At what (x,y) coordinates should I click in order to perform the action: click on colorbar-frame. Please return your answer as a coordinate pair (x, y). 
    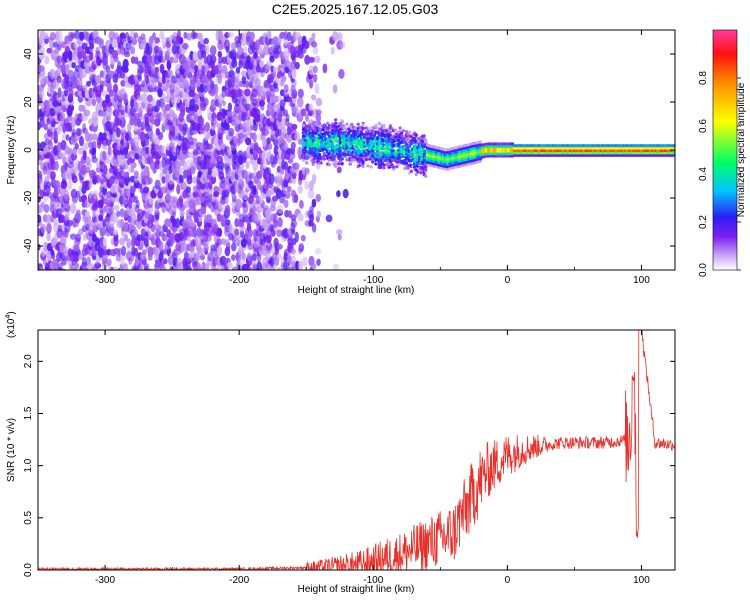
    Looking at the image, I should click on (725, 150).